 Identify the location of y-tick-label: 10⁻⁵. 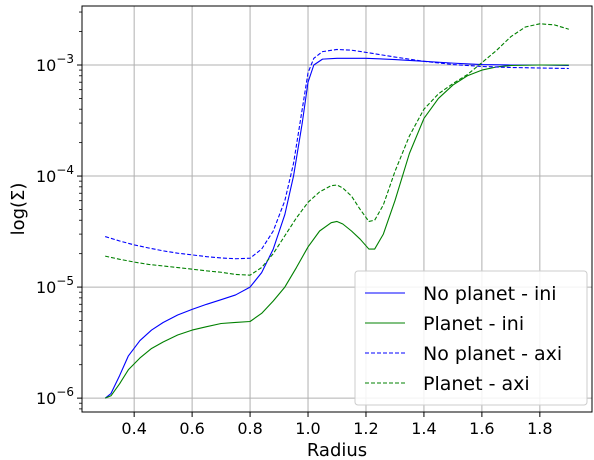
(55, 285).